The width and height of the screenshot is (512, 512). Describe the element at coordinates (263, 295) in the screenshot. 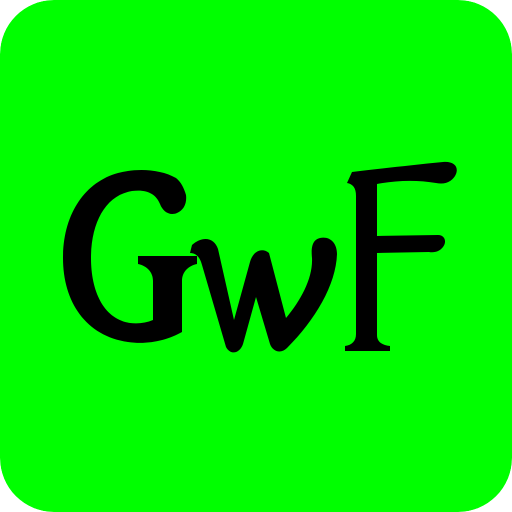

I see `letter-w-shape` at that location.